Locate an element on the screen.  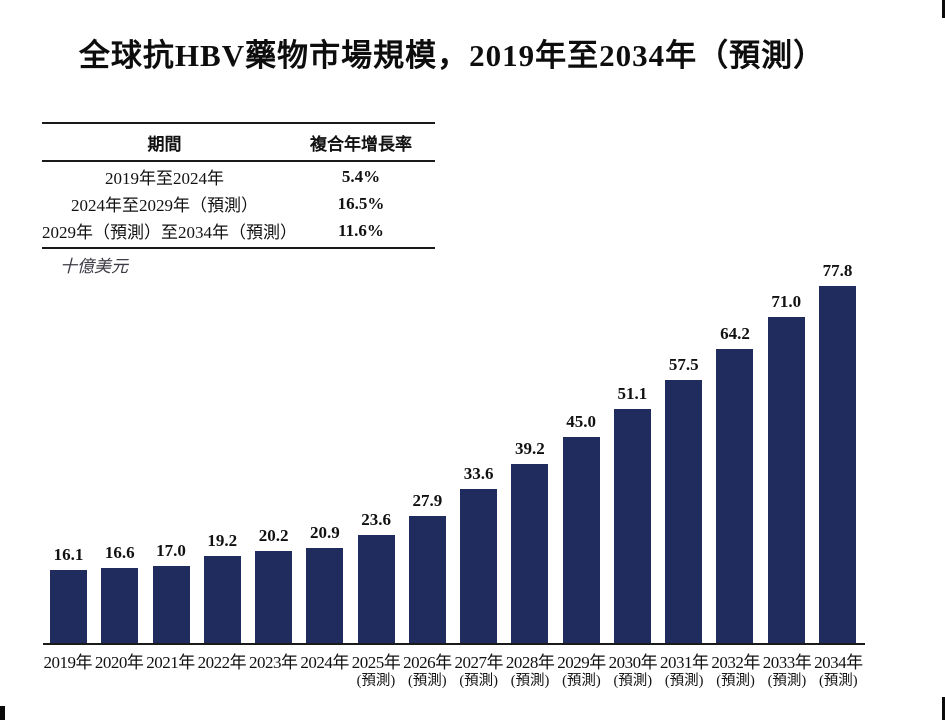
bar: 64.2 is located at coordinates (735, 484).